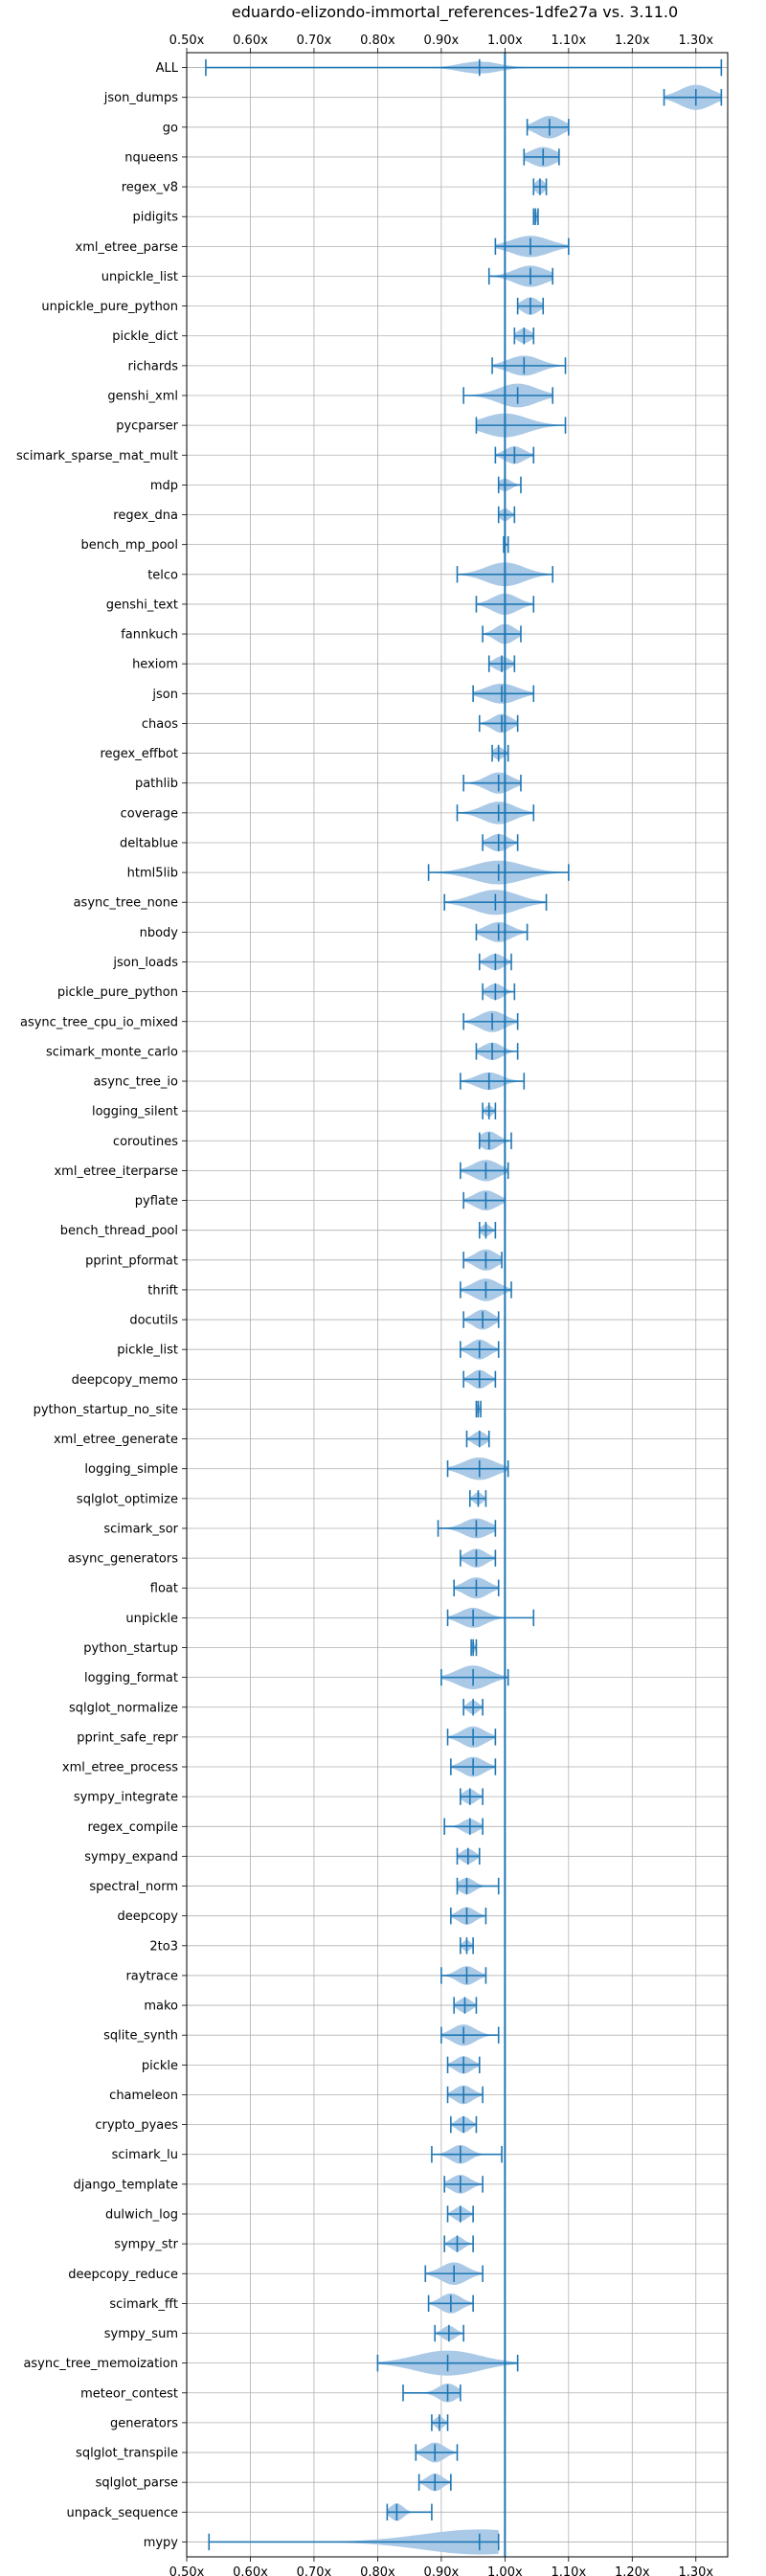  What do you see at coordinates (251, 2570) in the screenshot?
I see `x-tick-label-bottom: 0.60x` at bounding box center [251, 2570].